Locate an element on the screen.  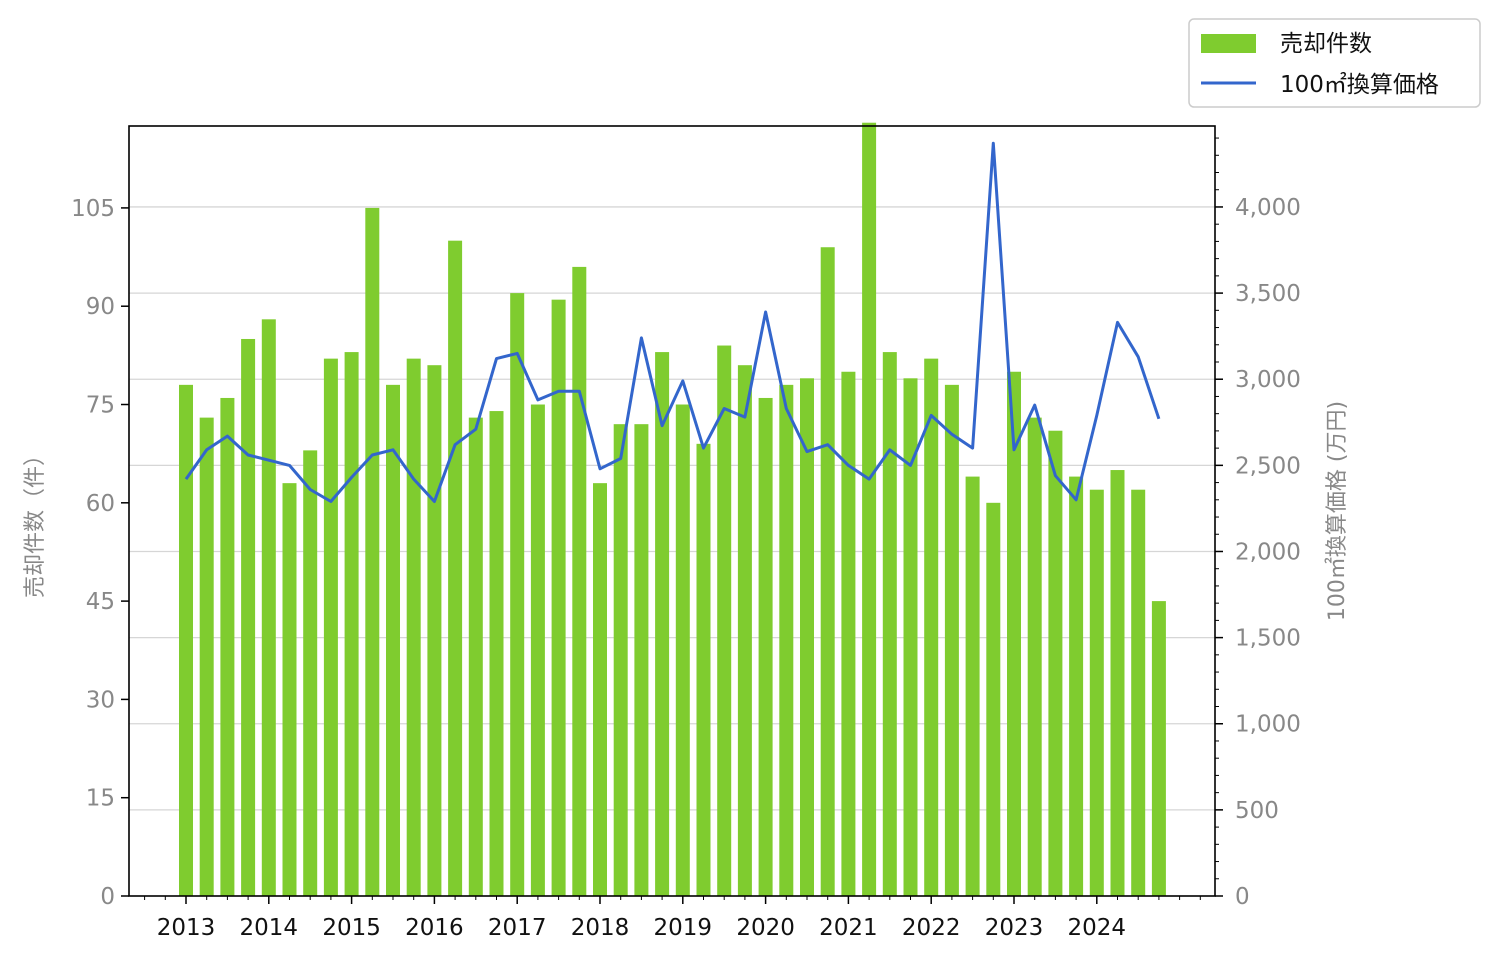
left-tick-label: 0 is located at coordinates (107, 897).